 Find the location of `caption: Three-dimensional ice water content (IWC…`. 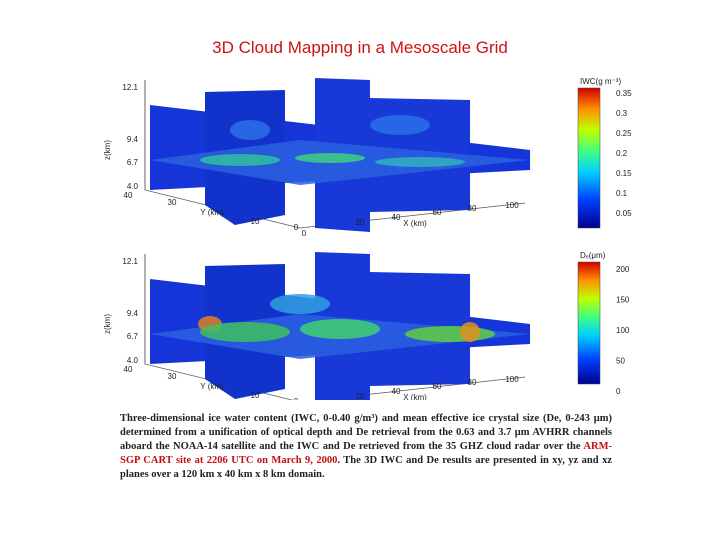

caption: Three-dimensional ice water content (IWC… is located at coordinates (366, 447).